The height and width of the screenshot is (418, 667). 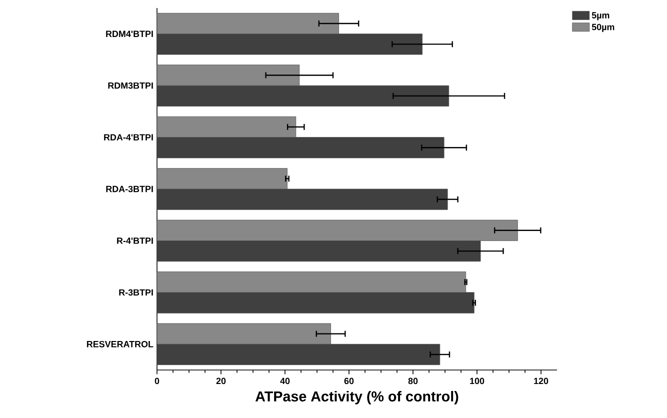 What do you see at coordinates (129, 33) in the screenshot?
I see `y-tick-label: RDM4'BTPI` at bounding box center [129, 33].